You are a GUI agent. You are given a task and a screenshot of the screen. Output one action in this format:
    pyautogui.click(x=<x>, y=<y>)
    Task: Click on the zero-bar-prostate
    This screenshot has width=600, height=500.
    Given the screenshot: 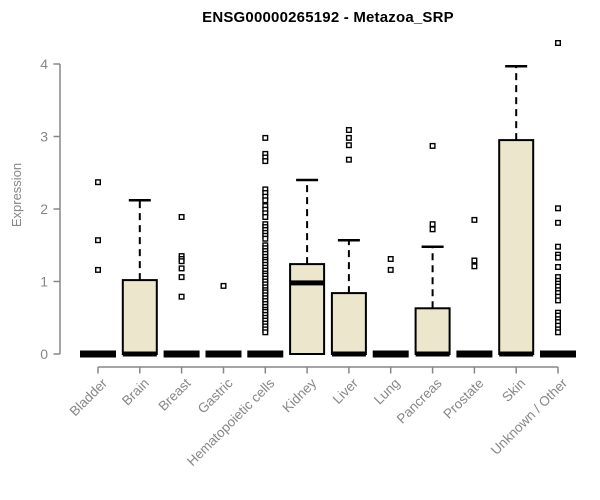 What is the action you would take?
    pyautogui.click(x=474, y=354)
    